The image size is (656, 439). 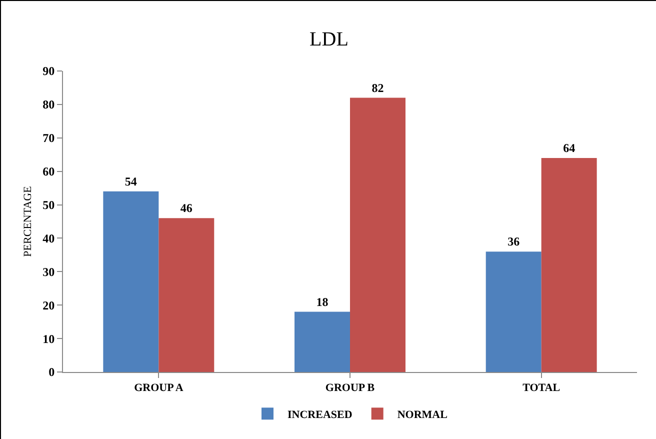 What do you see at coordinates (48, 71) in the screenshot?
I see `y-tick-label: 90` at bounding box center [48, 71].